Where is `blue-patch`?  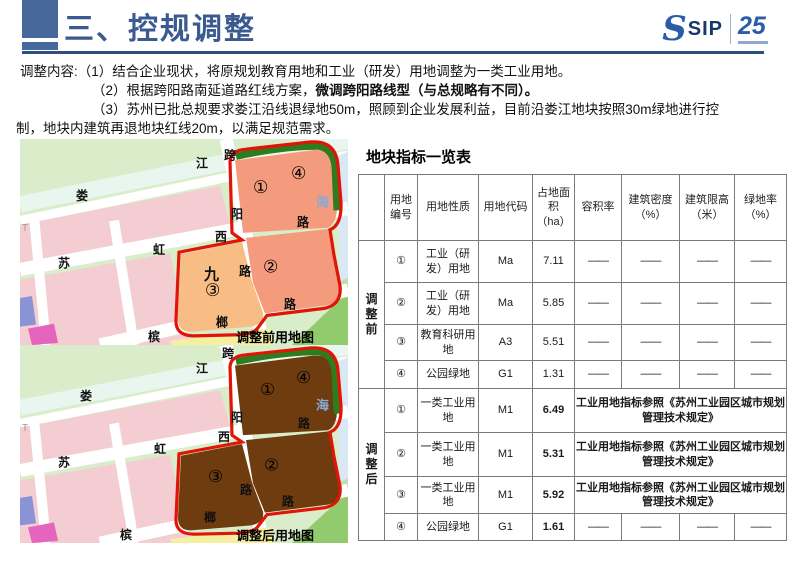
blue-patch is located at coordinates (28, 311).